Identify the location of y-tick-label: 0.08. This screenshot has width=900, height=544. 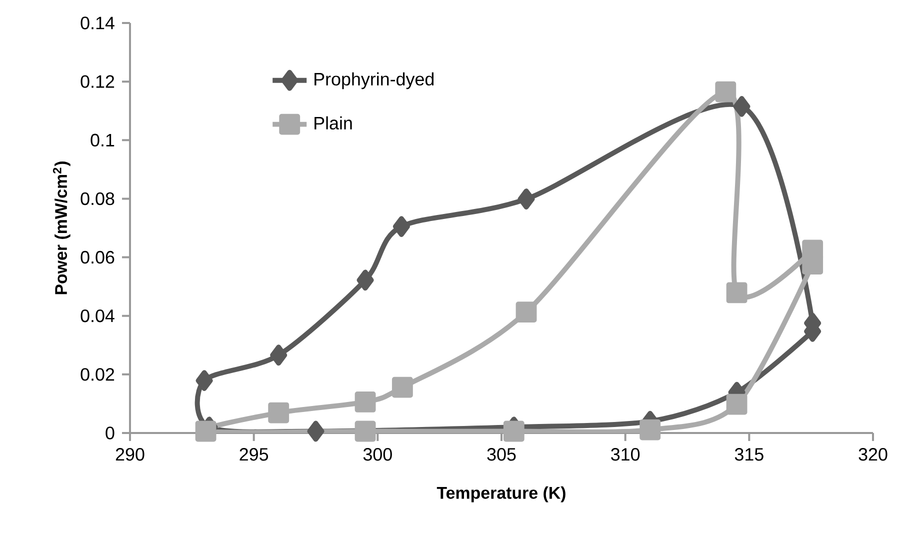
(97, 199).